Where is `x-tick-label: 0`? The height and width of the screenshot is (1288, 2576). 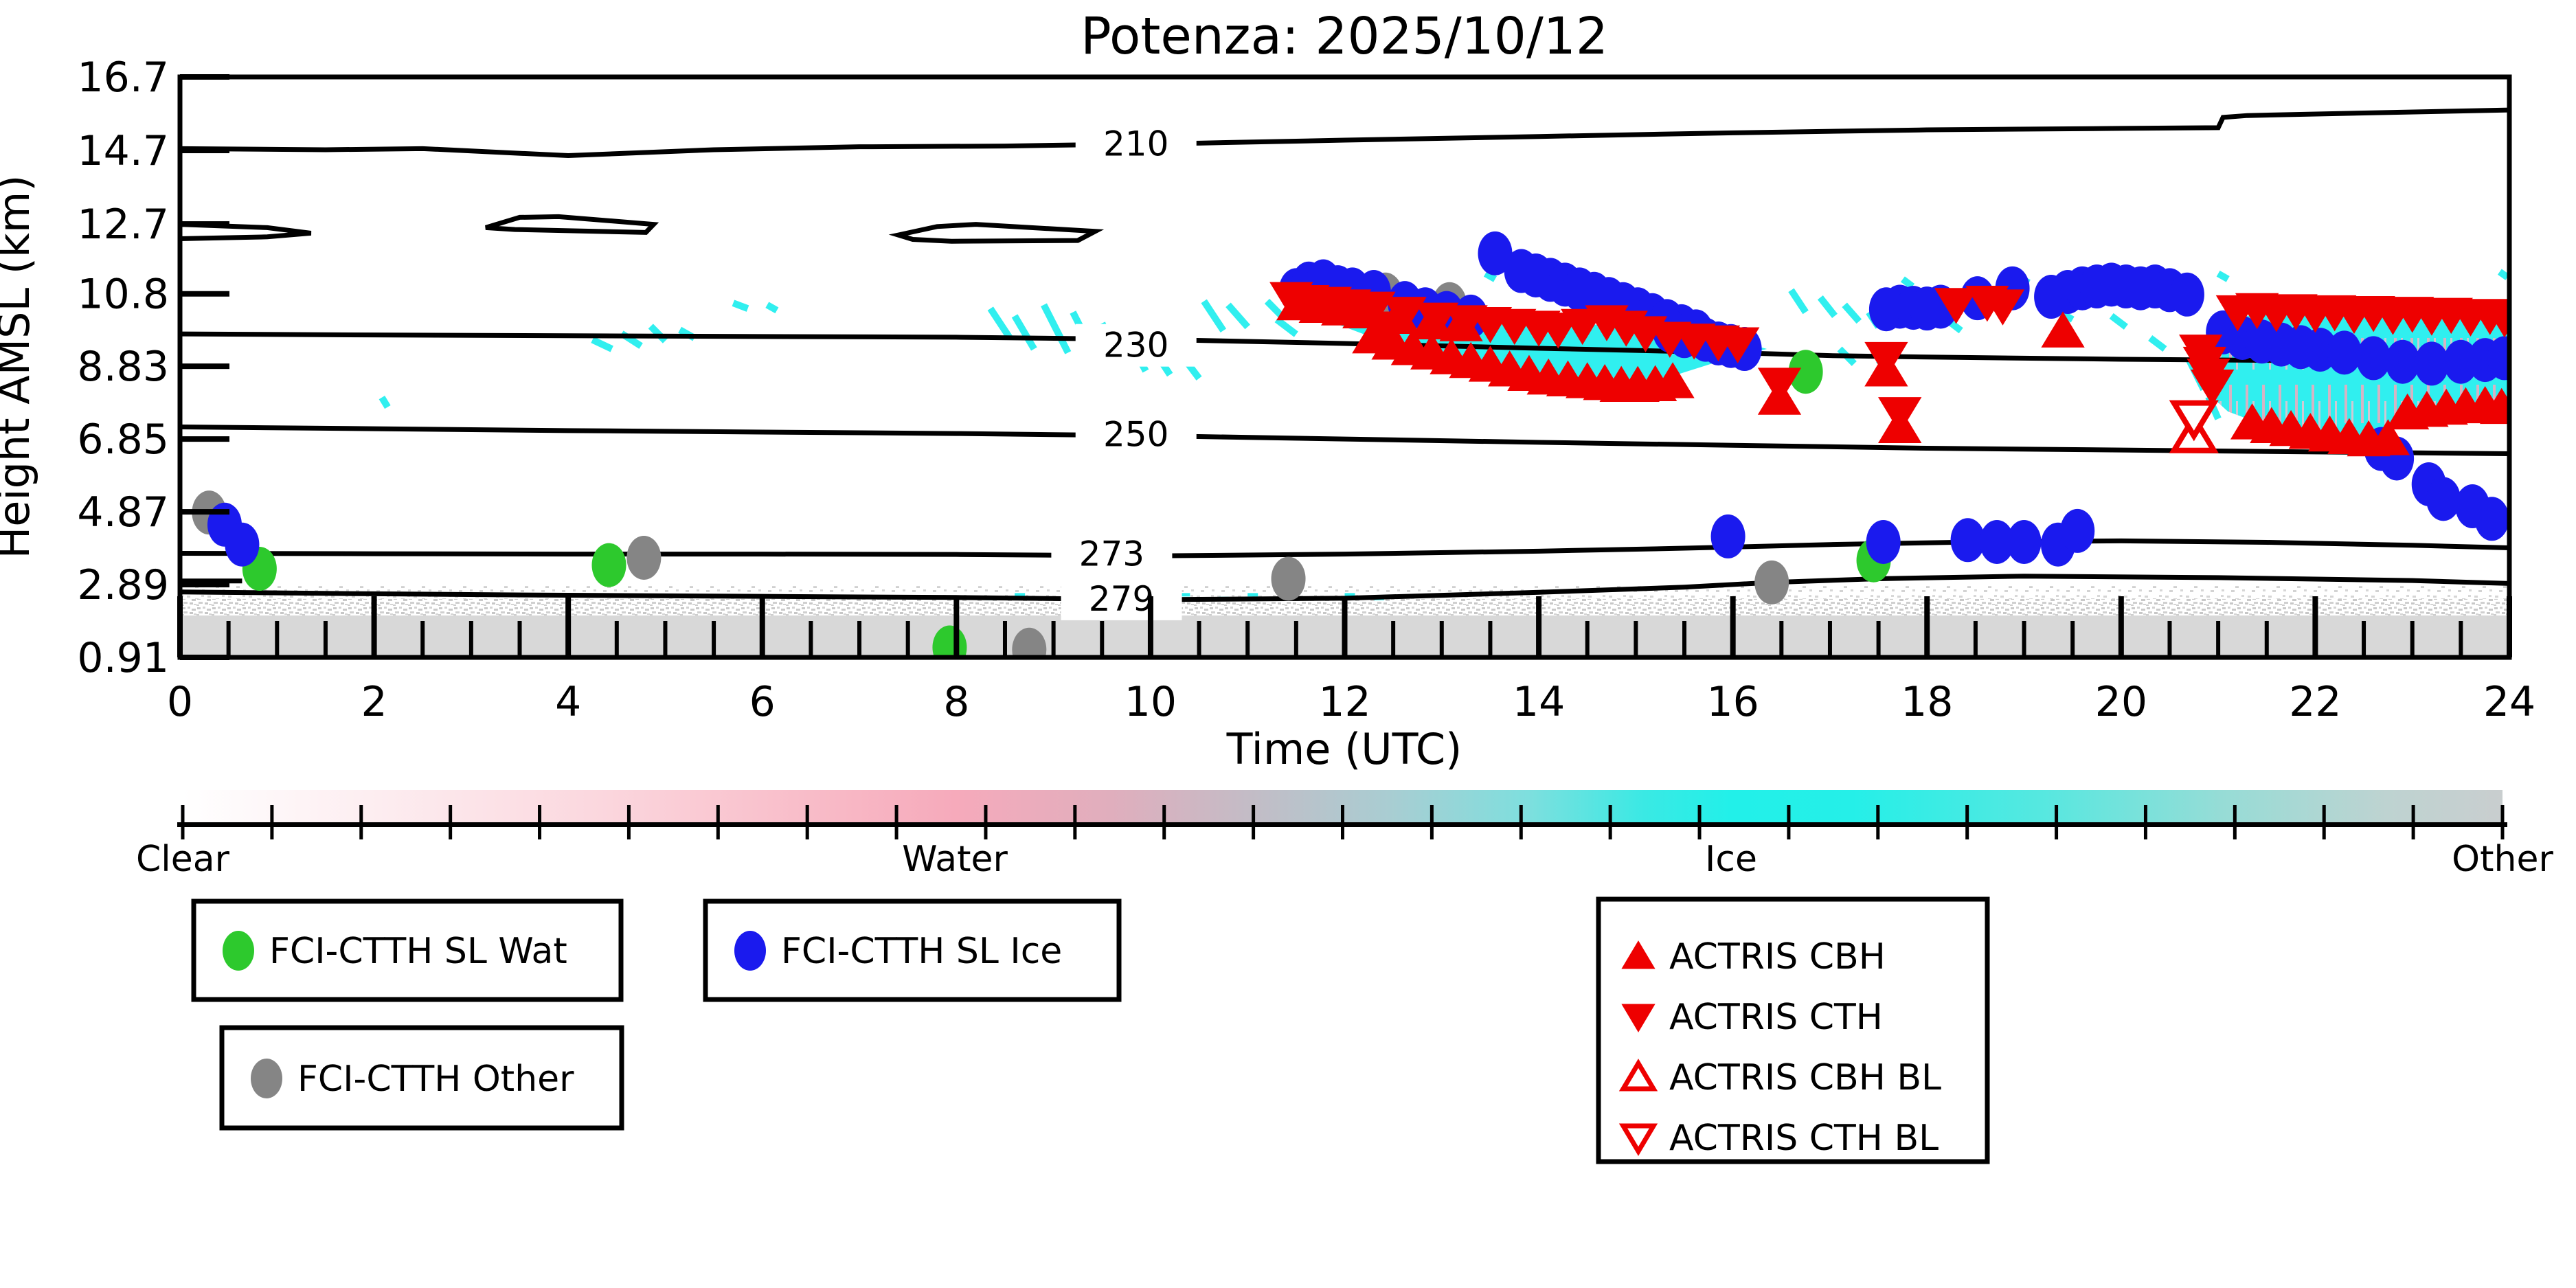 x-tick-label: 0 is located at coordinates (180, 702).